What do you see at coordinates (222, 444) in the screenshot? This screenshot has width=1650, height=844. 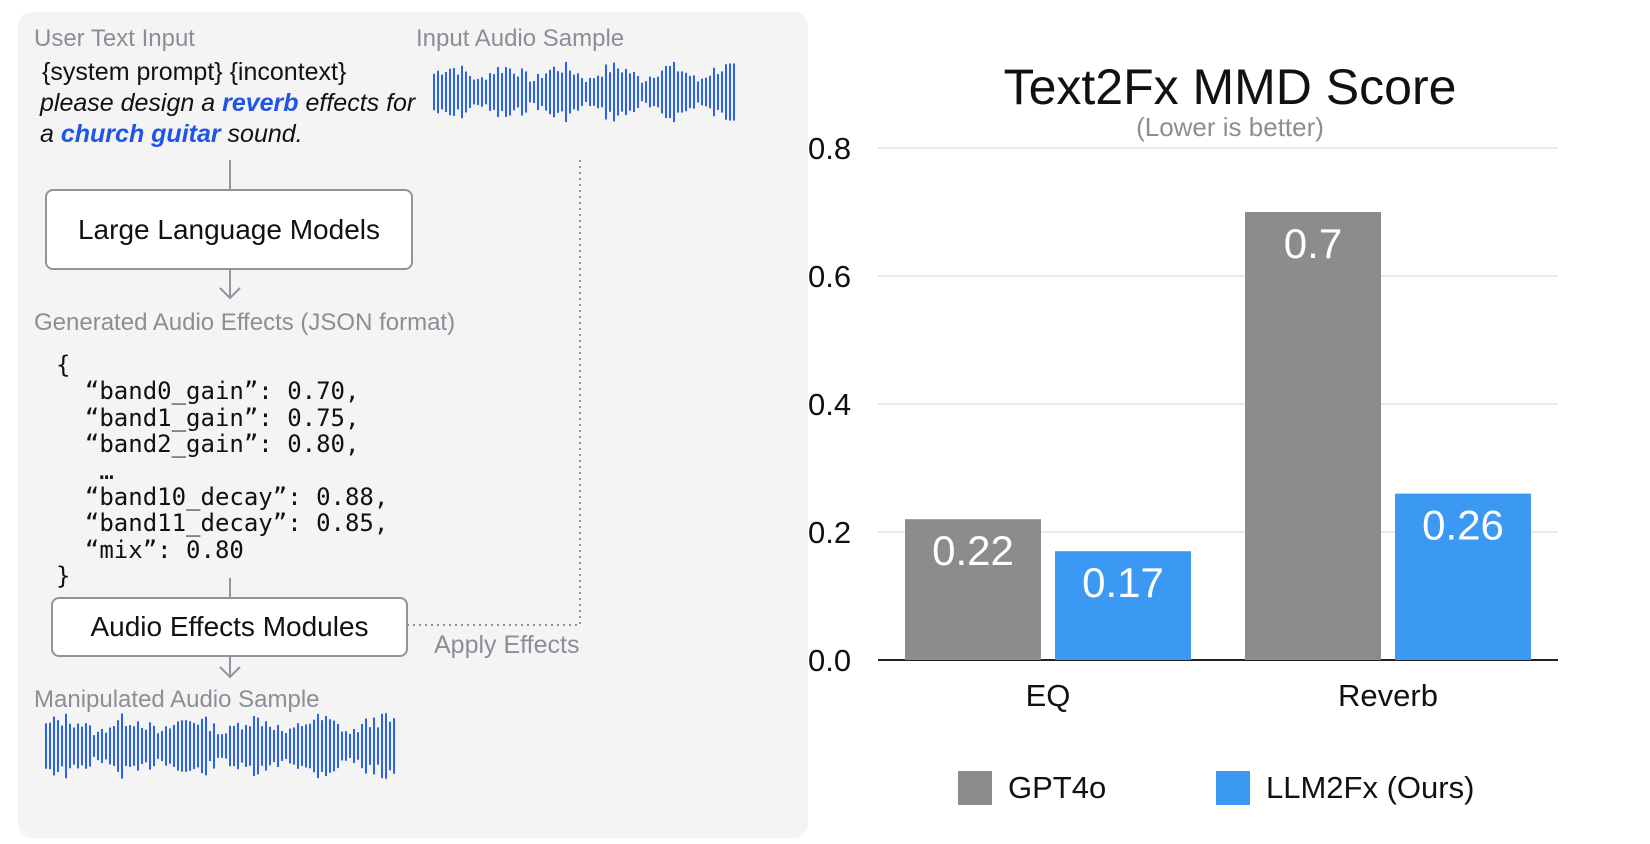 I see `json-line: “band2_gain”: 0.80,` at bounding box center [222, 444].